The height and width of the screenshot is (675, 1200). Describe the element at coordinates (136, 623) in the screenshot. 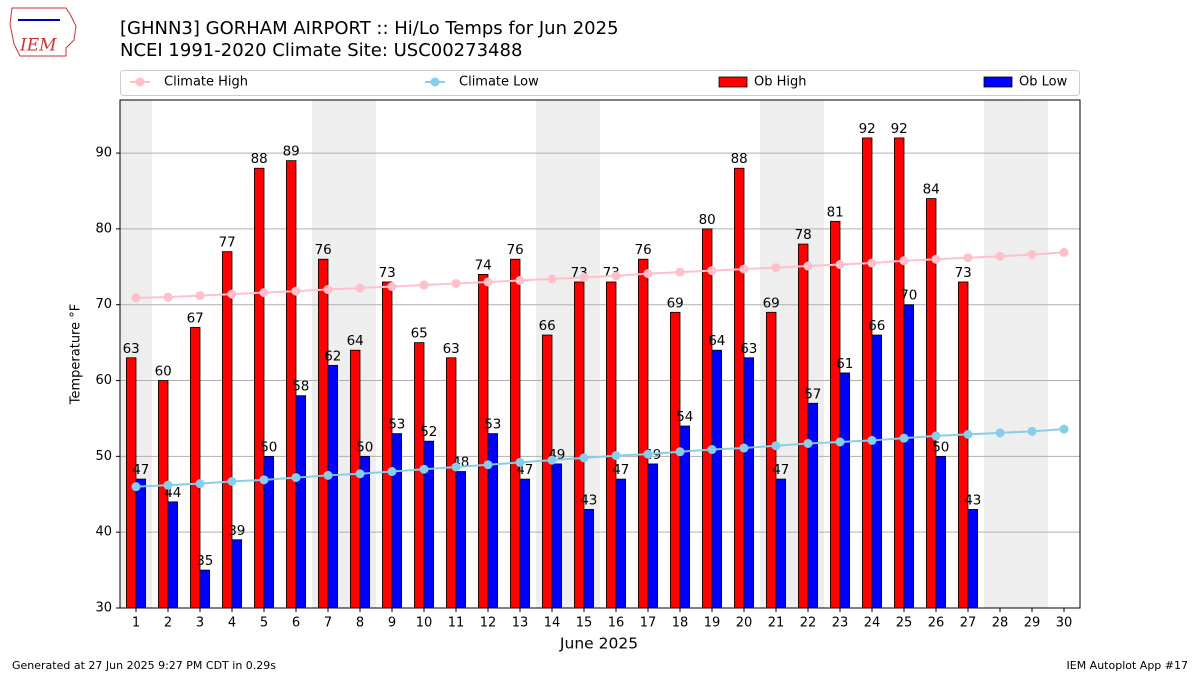

I see `x-tick-label: 1` at that location.